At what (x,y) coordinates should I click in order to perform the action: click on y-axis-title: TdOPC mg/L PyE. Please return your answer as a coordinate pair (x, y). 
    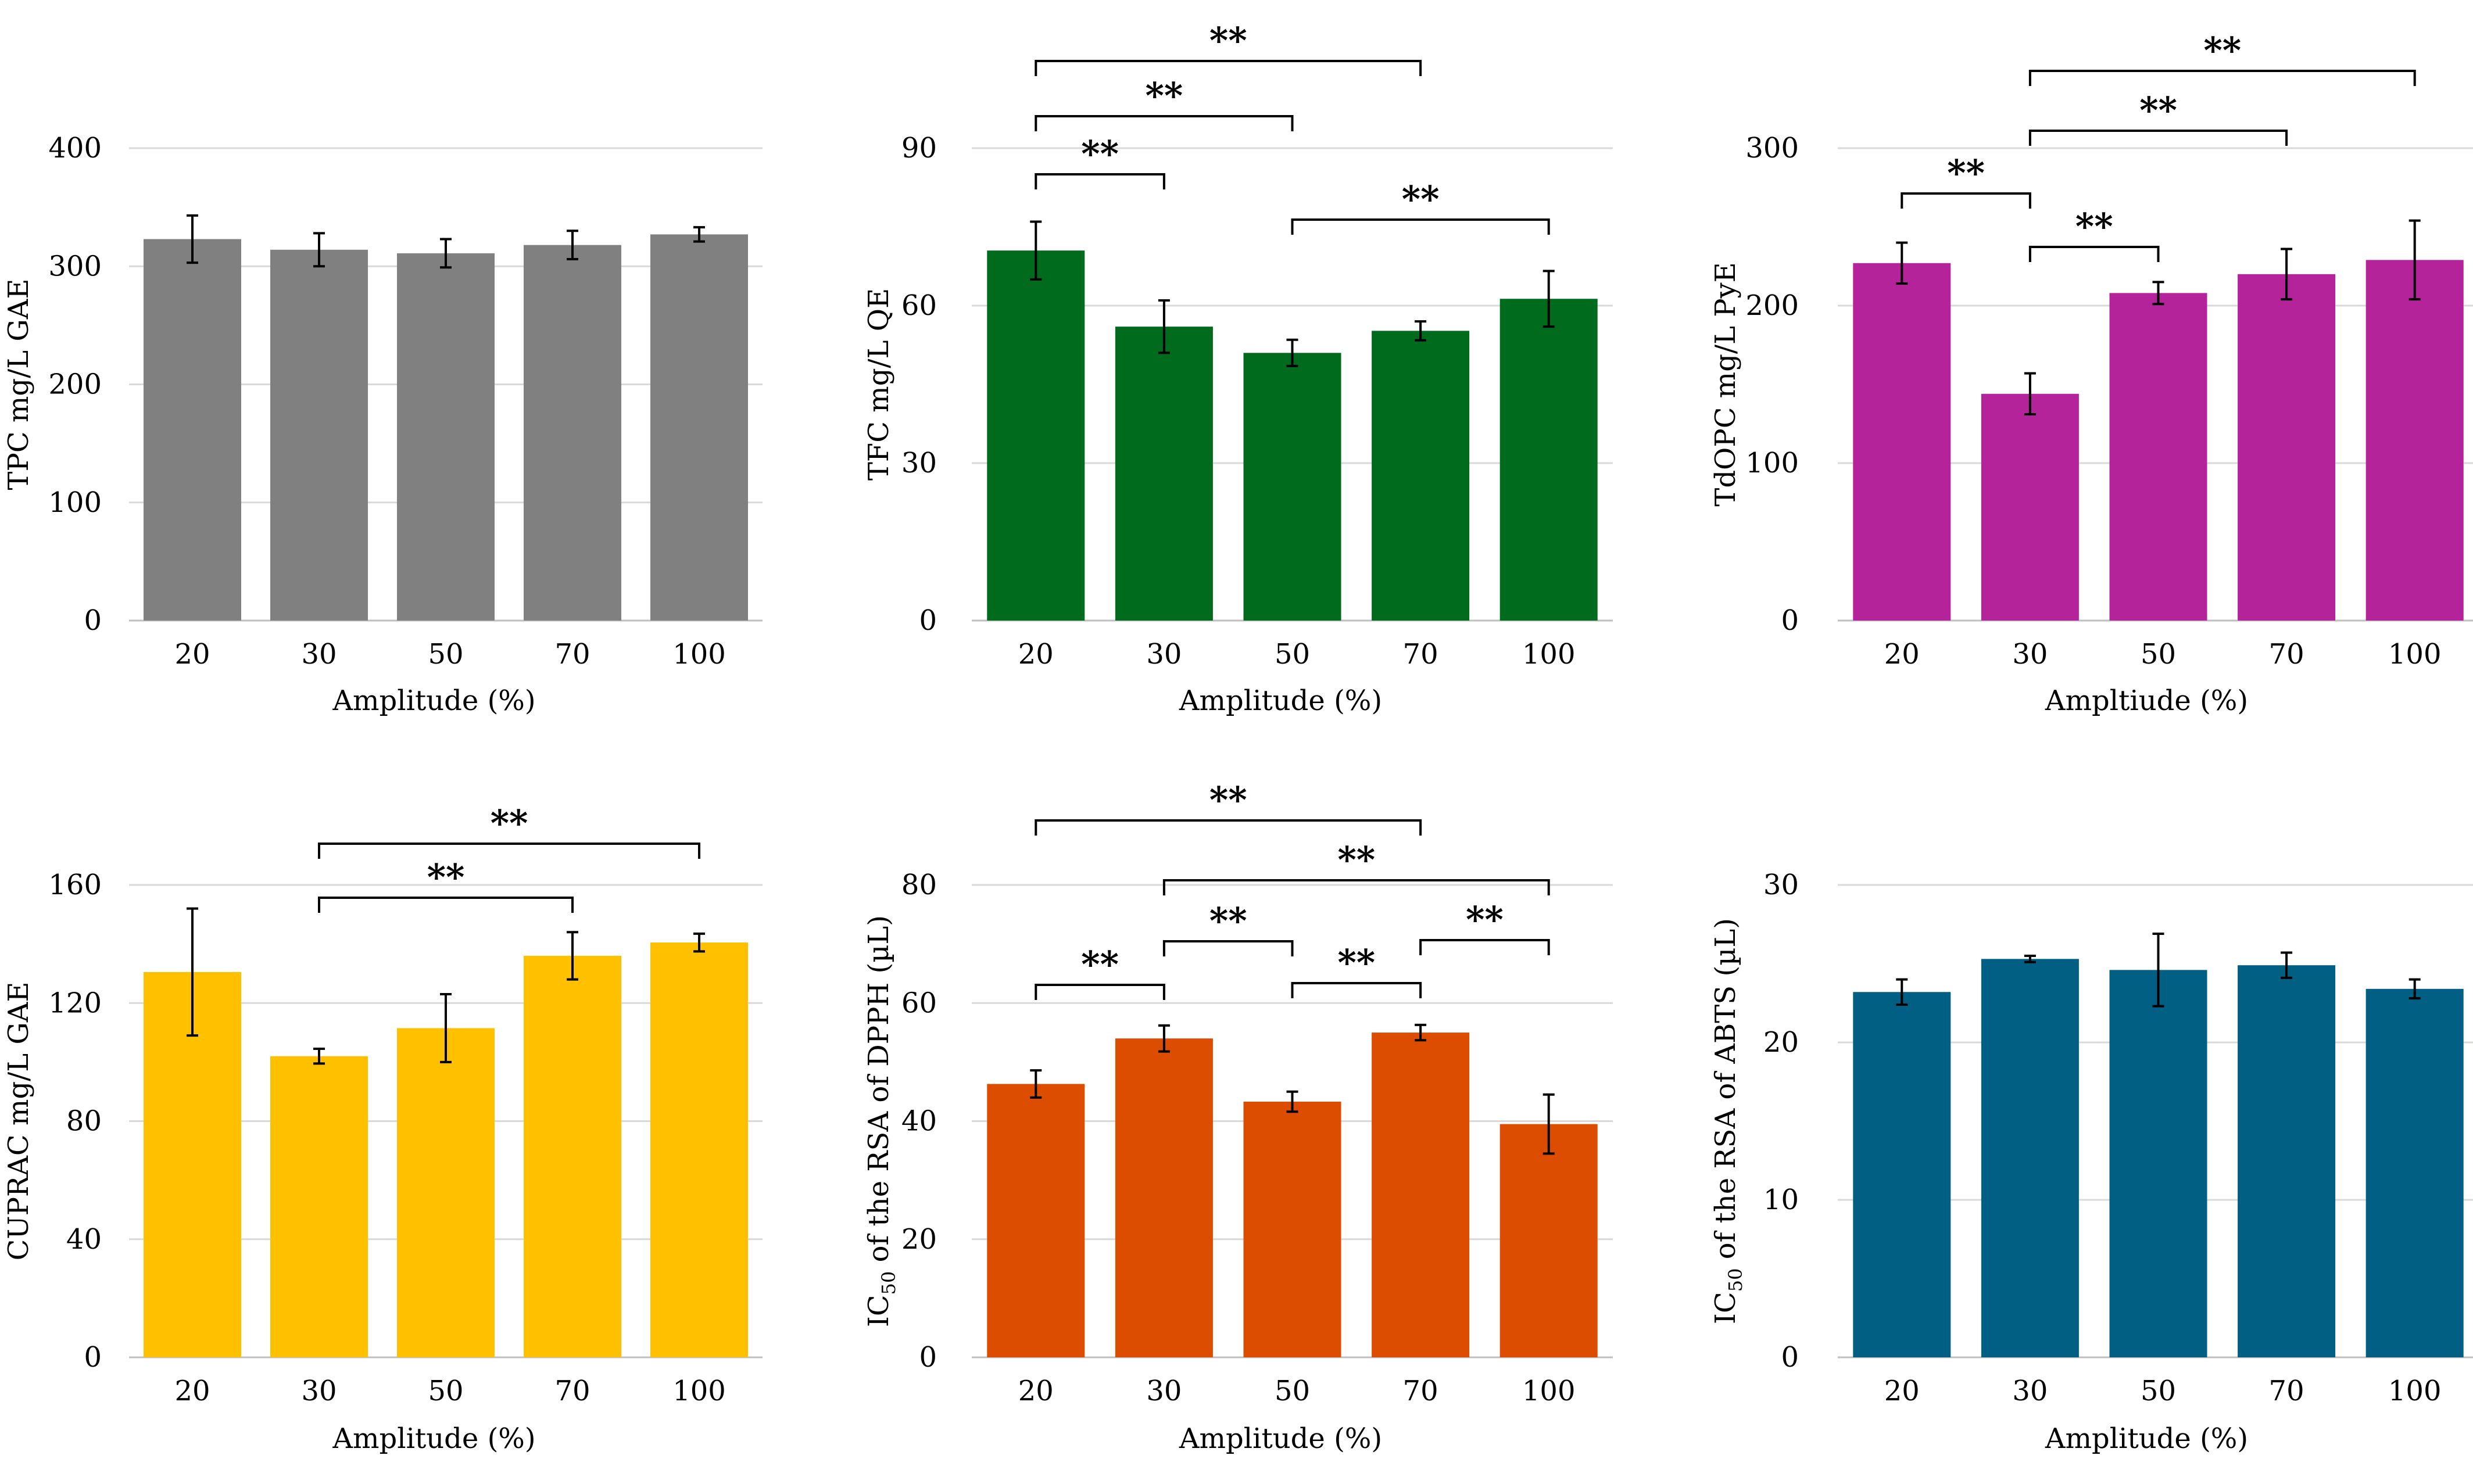
    Looking at the image, I should click on (1725, 384).